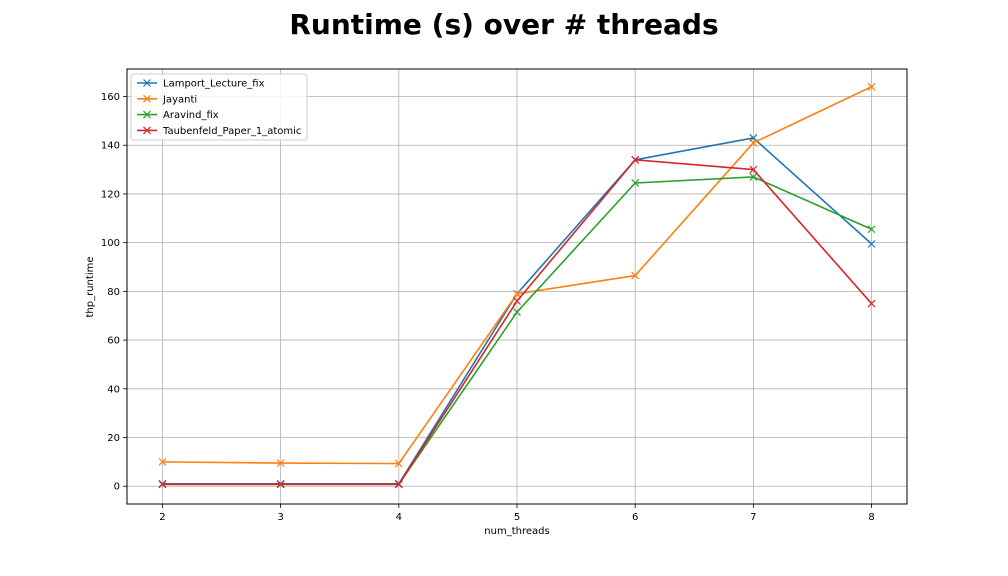 The width and height of the screenshot is (1008, 576). Describe the element at coordinates (113, 438) in the screenshot. I see `y-tick-label: 20` at that location.